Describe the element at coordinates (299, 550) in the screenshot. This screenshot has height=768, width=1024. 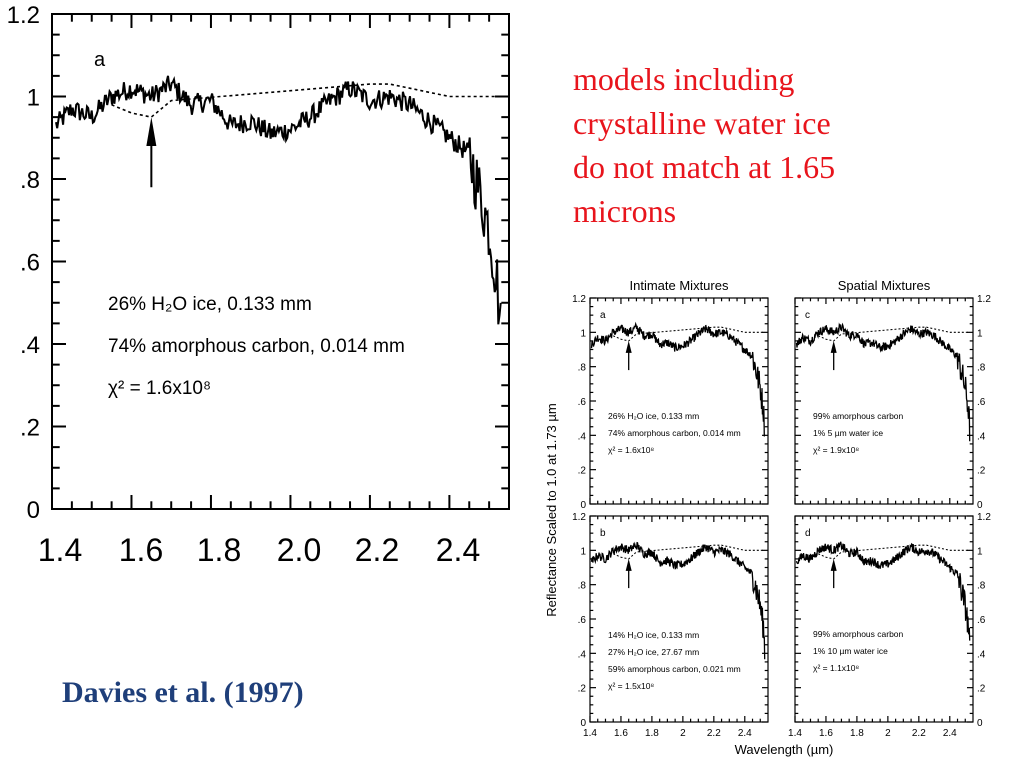
I see `x-tick-label: 2.0` at that location.